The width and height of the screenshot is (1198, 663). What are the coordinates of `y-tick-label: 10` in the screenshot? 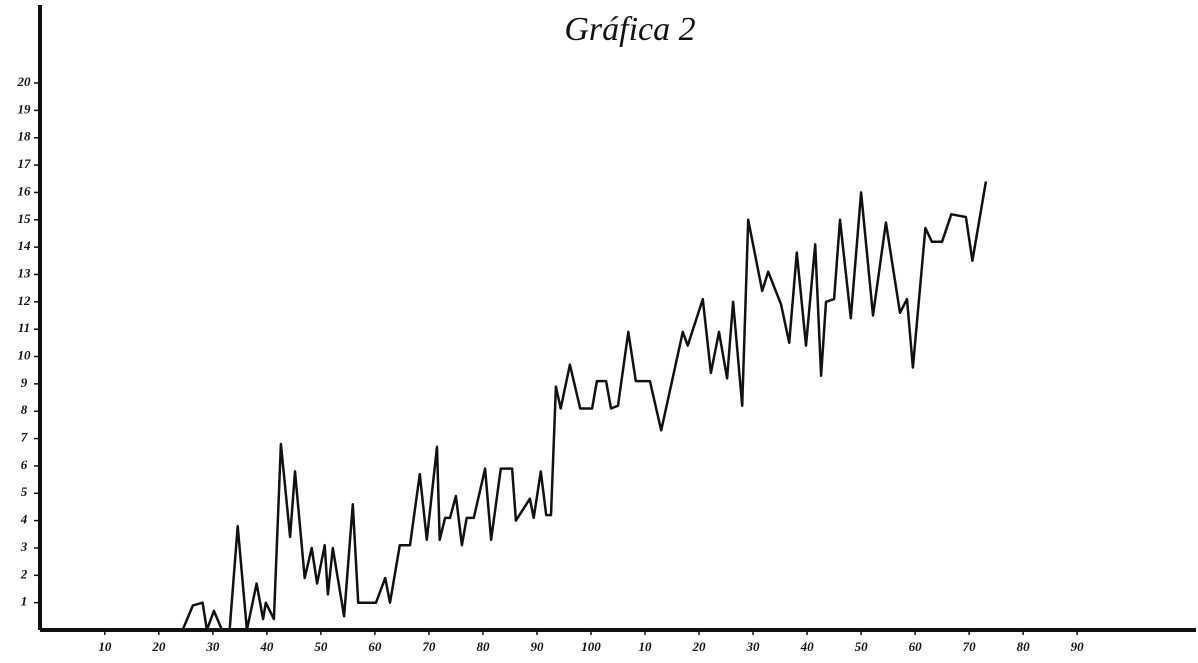 It's located at (25, 355).